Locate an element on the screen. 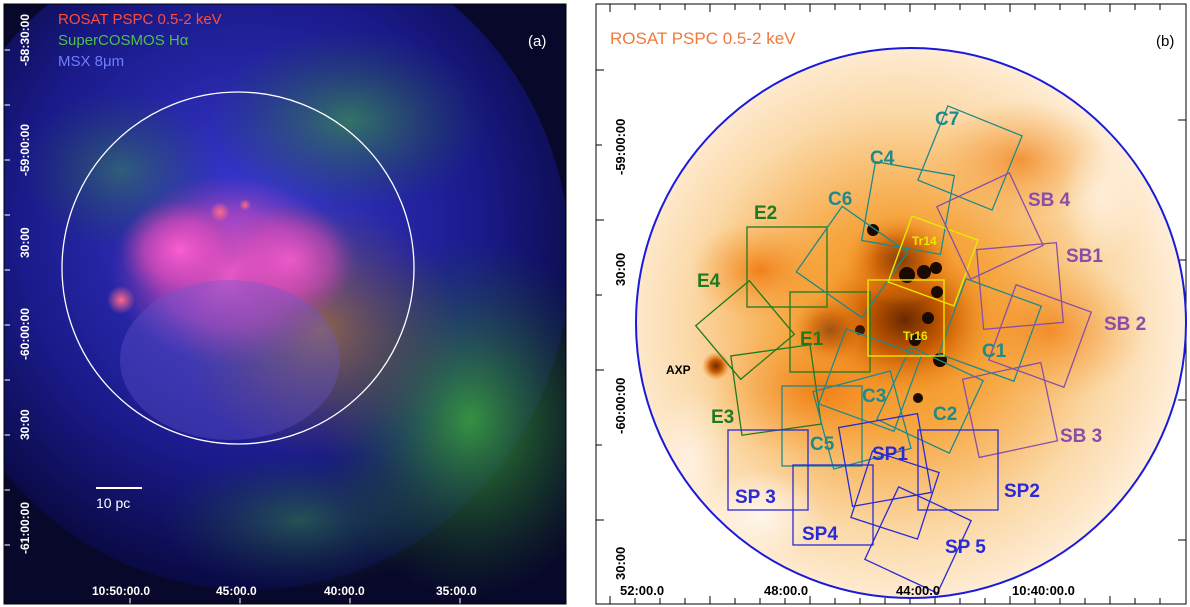  y-tick-label: -61:00:00 is located at coordinates (25, 528).